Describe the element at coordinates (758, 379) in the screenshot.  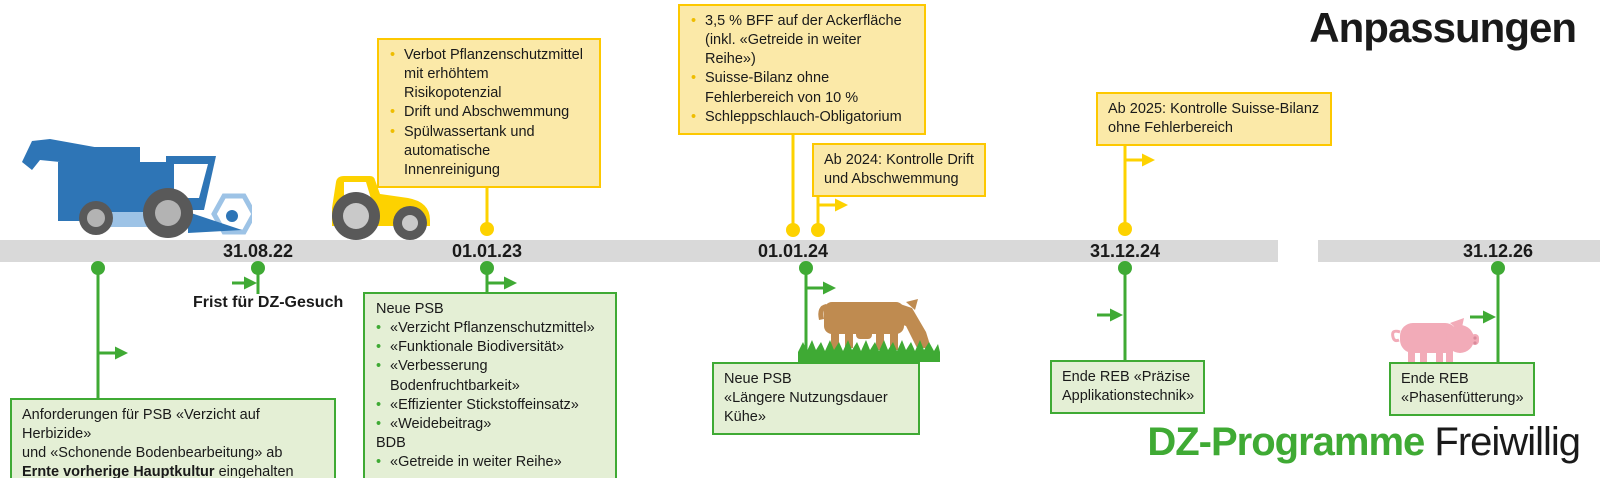
I see `text-line: Neue PSB` at that location.